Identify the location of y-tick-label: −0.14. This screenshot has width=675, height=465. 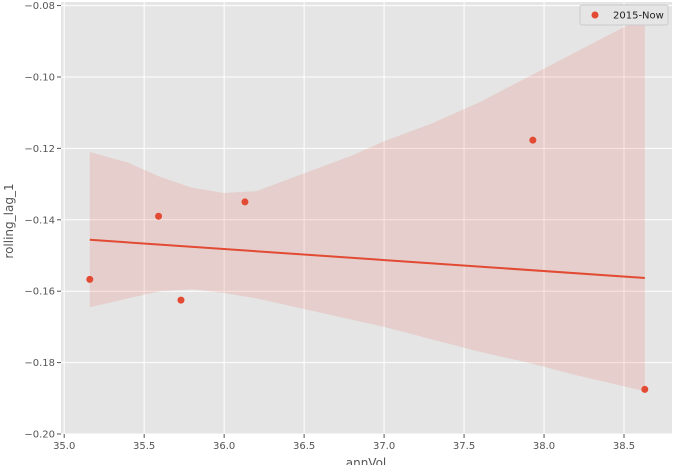
(39, 220).